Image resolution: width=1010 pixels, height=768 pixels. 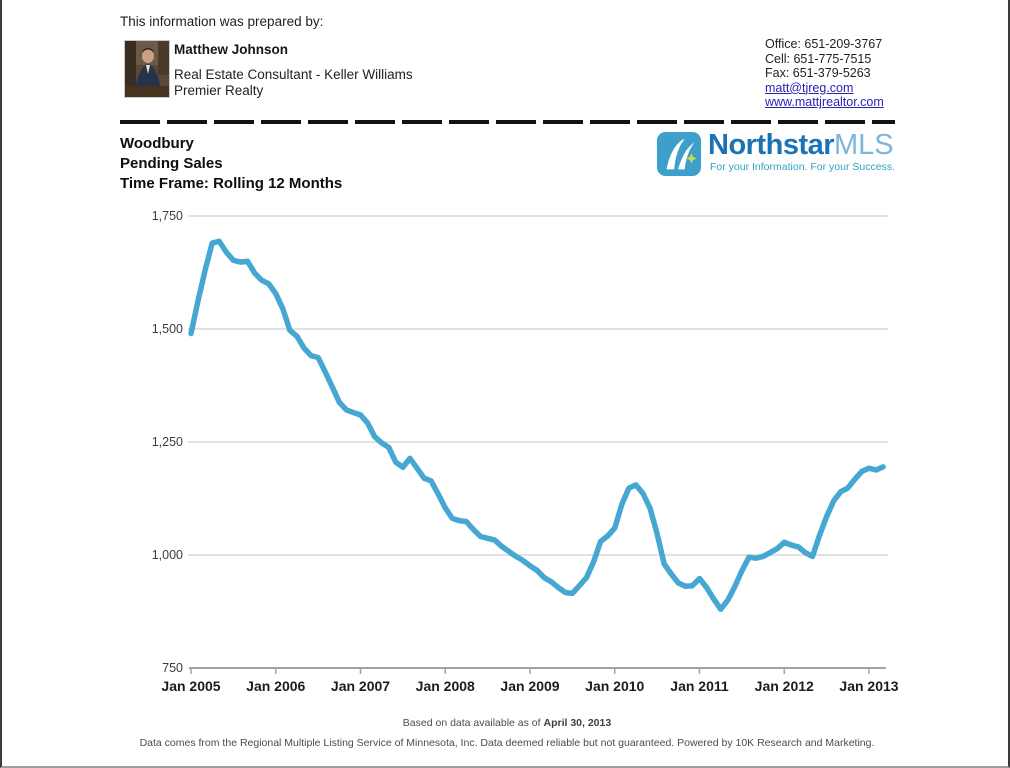 What do you see at coordinates (157, 143) in the screenshot?
I see `report-location: Woodbury` at bounding box center [157, 143].